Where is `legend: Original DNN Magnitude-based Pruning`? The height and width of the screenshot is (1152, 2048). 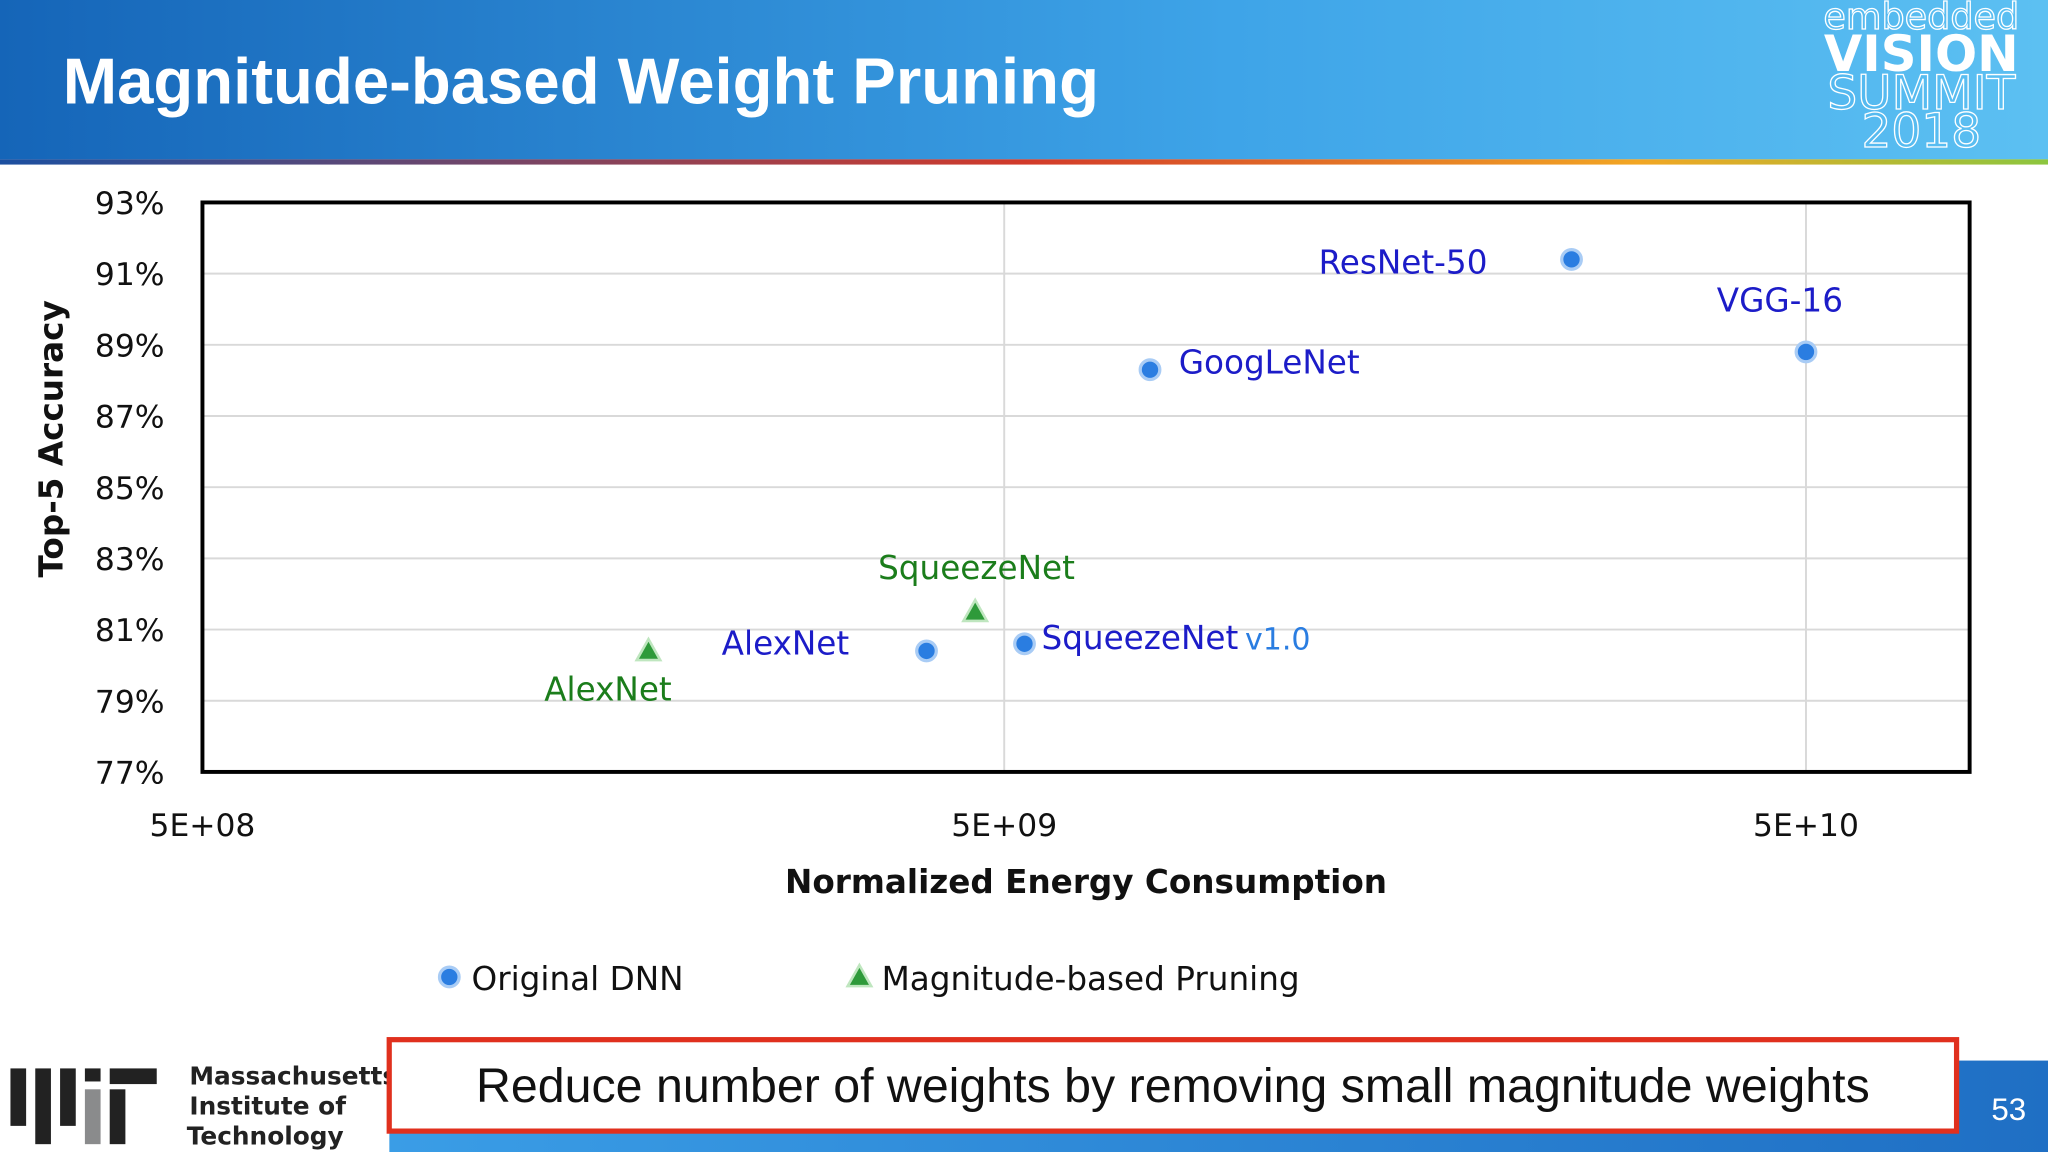 legend: Original DNN Magnitude-based Pruning is located at coordinates (868, 979).